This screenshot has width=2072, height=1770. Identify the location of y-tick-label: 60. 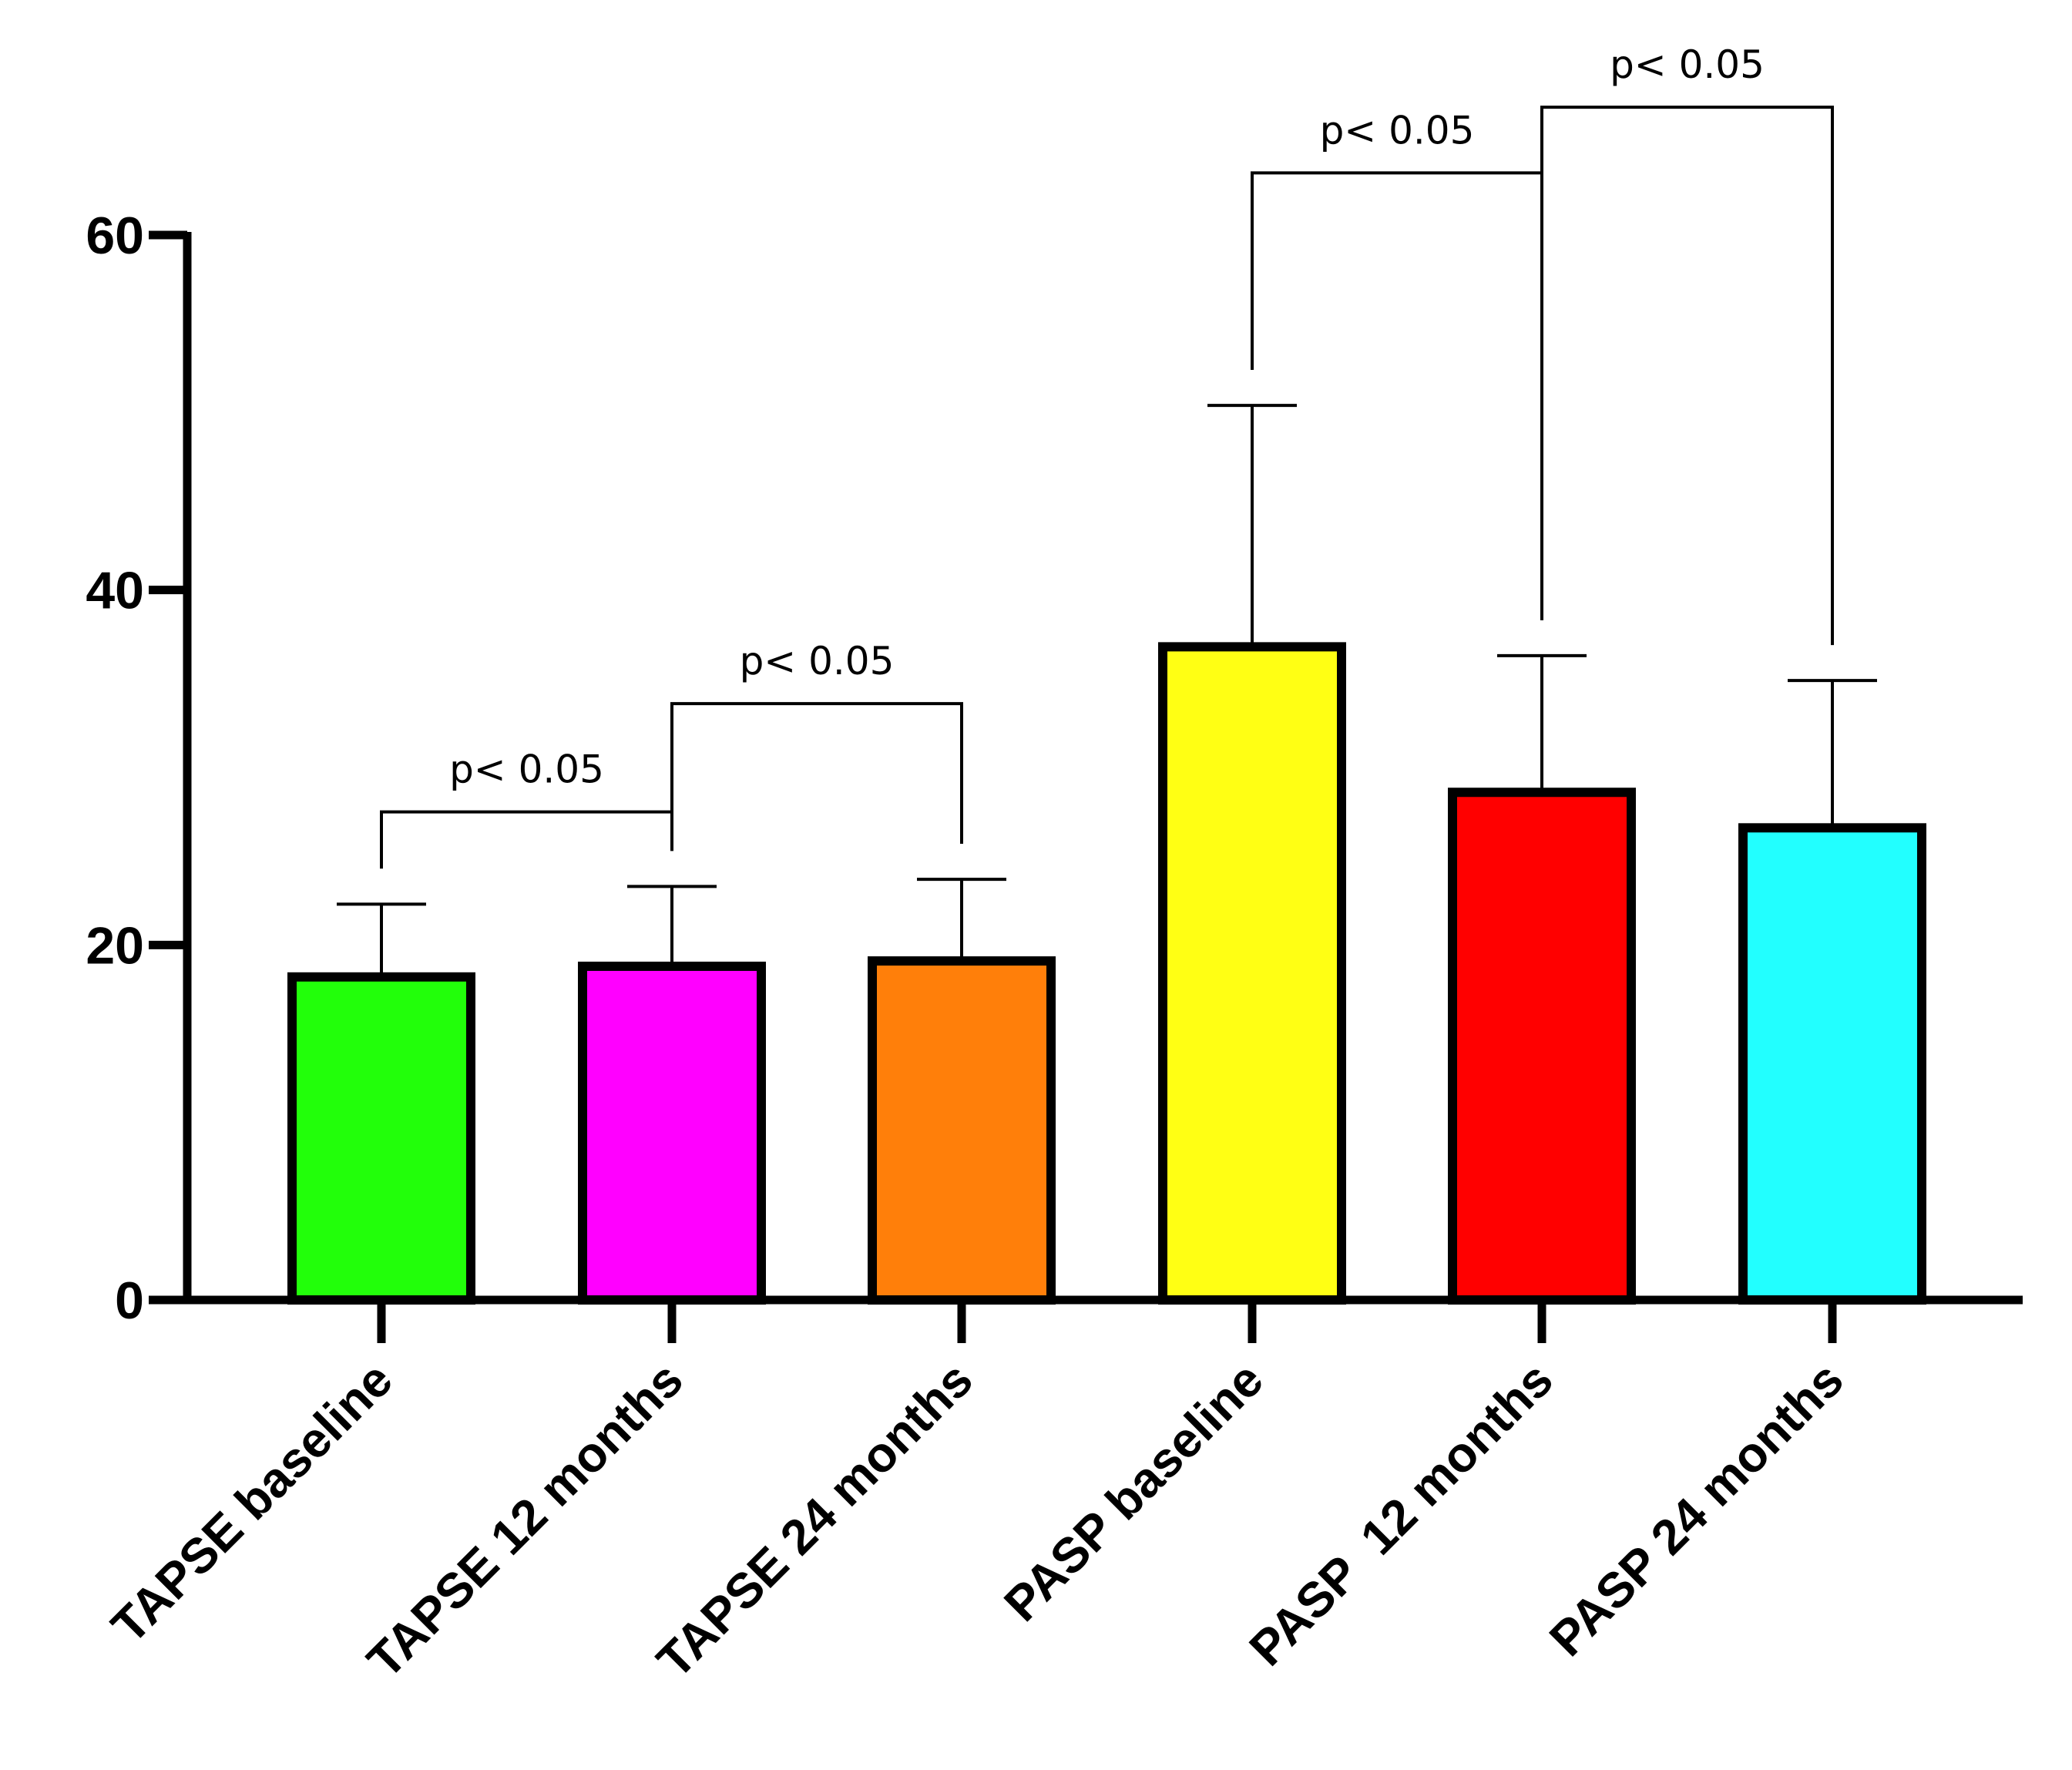
(115, 236).